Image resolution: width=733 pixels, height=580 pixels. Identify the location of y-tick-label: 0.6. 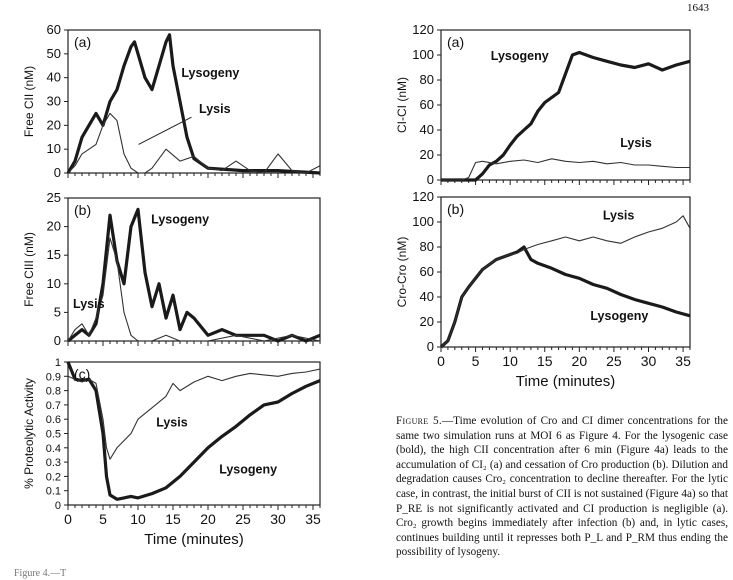
(53, 420).